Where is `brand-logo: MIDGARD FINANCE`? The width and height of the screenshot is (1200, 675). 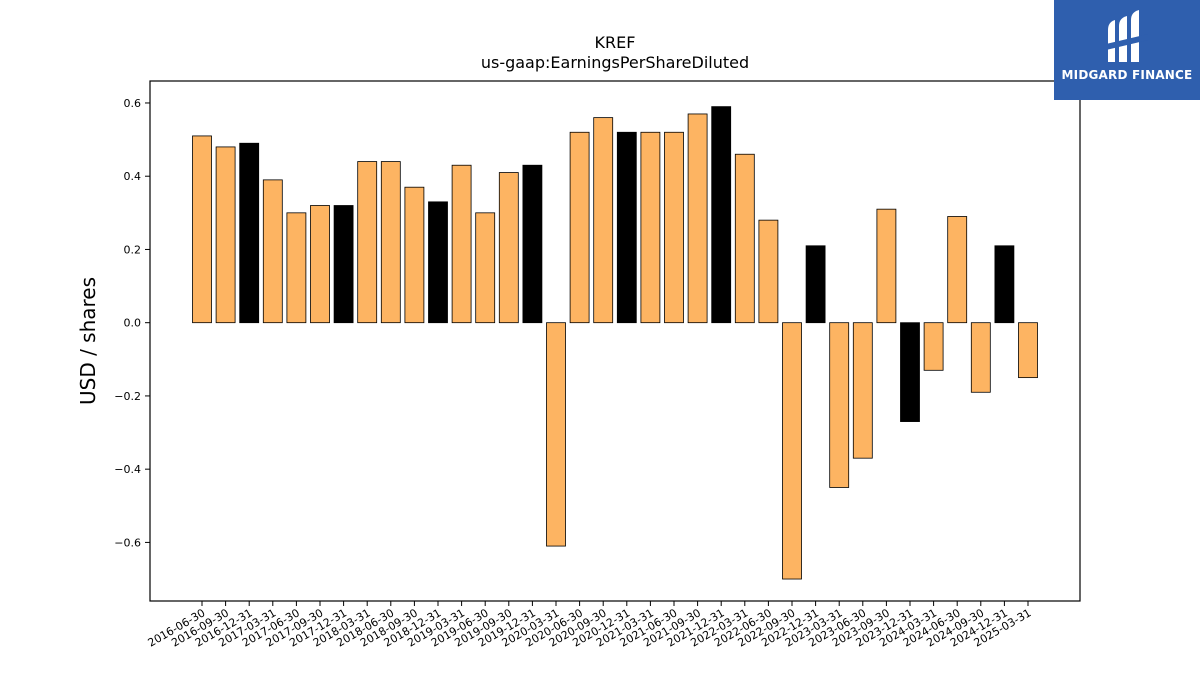 brand-logo: MIDGARD FINANCE is located at coordinates (1127, 50).